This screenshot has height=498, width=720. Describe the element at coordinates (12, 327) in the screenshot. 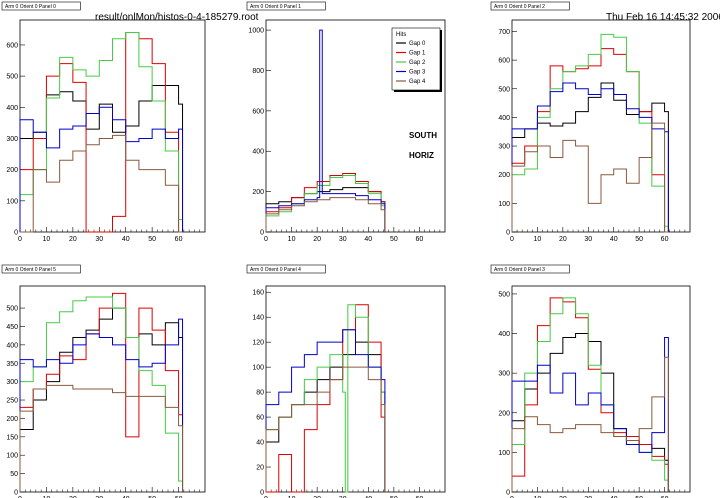

I see `y-tick-label: 450` at that location.